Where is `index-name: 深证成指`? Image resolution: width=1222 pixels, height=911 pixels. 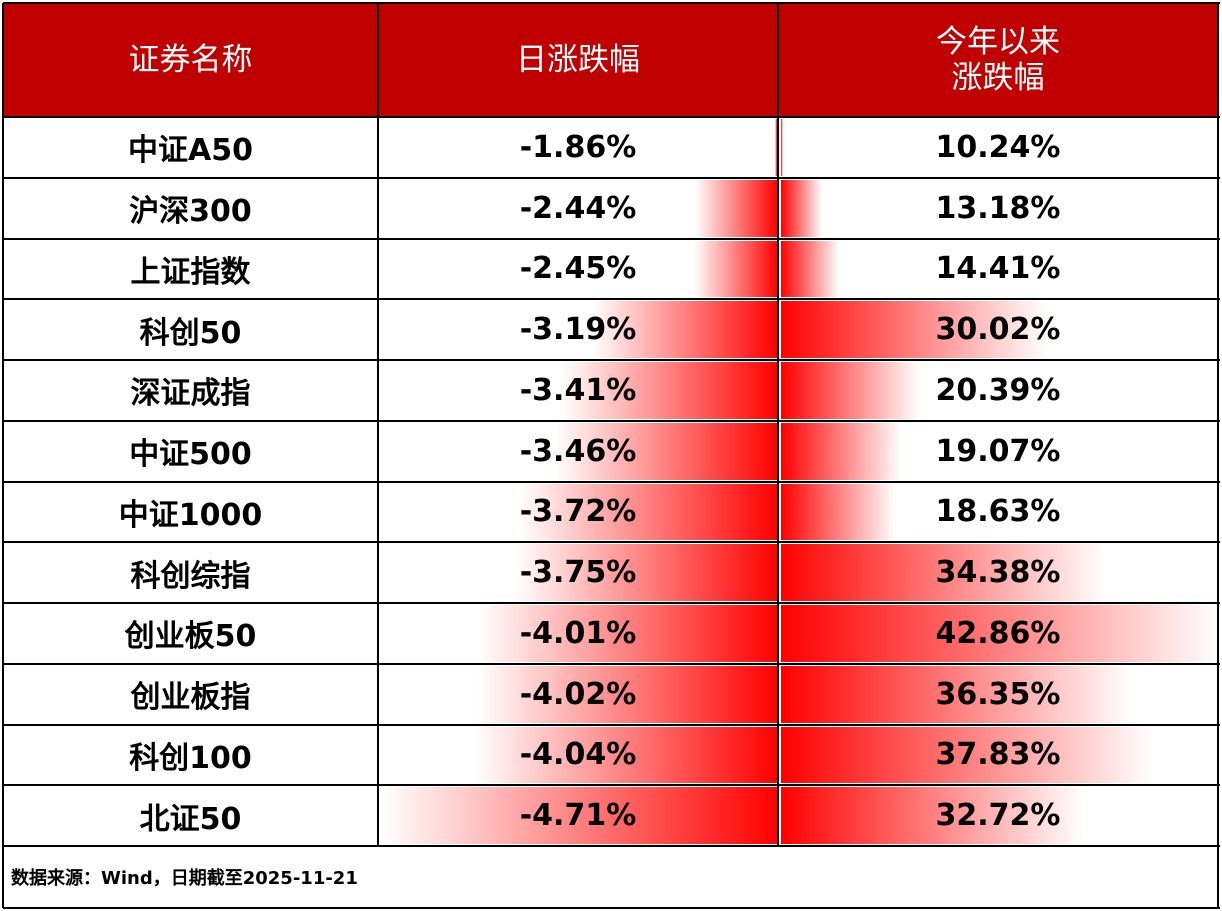
index-name: 深证成指 is located at coordinates (190, 394).